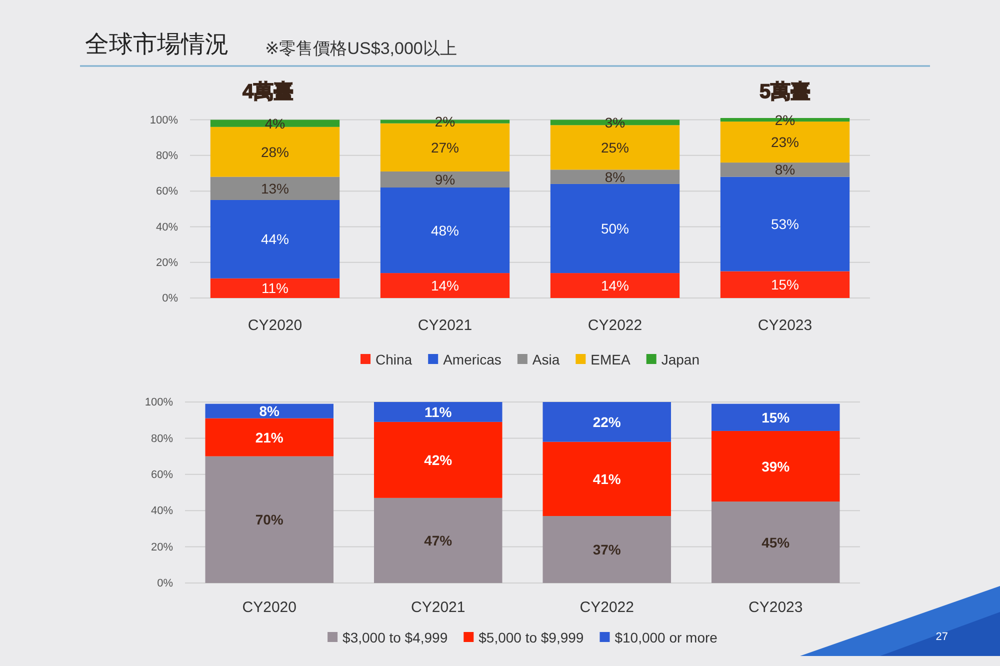 This screenshot has width=1000, height=666. Describe the element at coordinates (275, 152) in the screenshot. I see `data-label: 28%` at that location.